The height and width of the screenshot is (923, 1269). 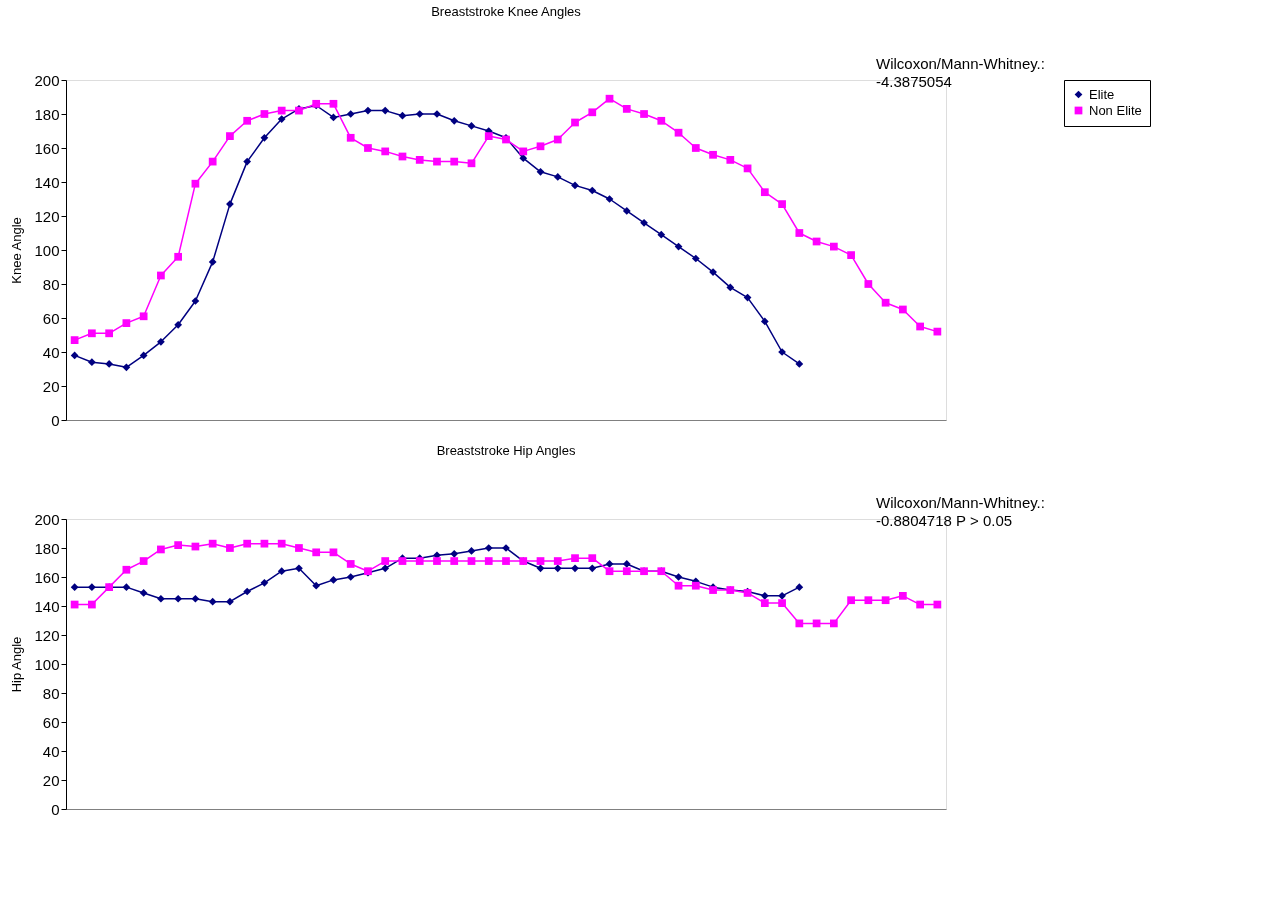 What do you see at coordinates (47, 250) in the screenshot?
I see `y-tick-label: 100` at bounding box center [47, 250].